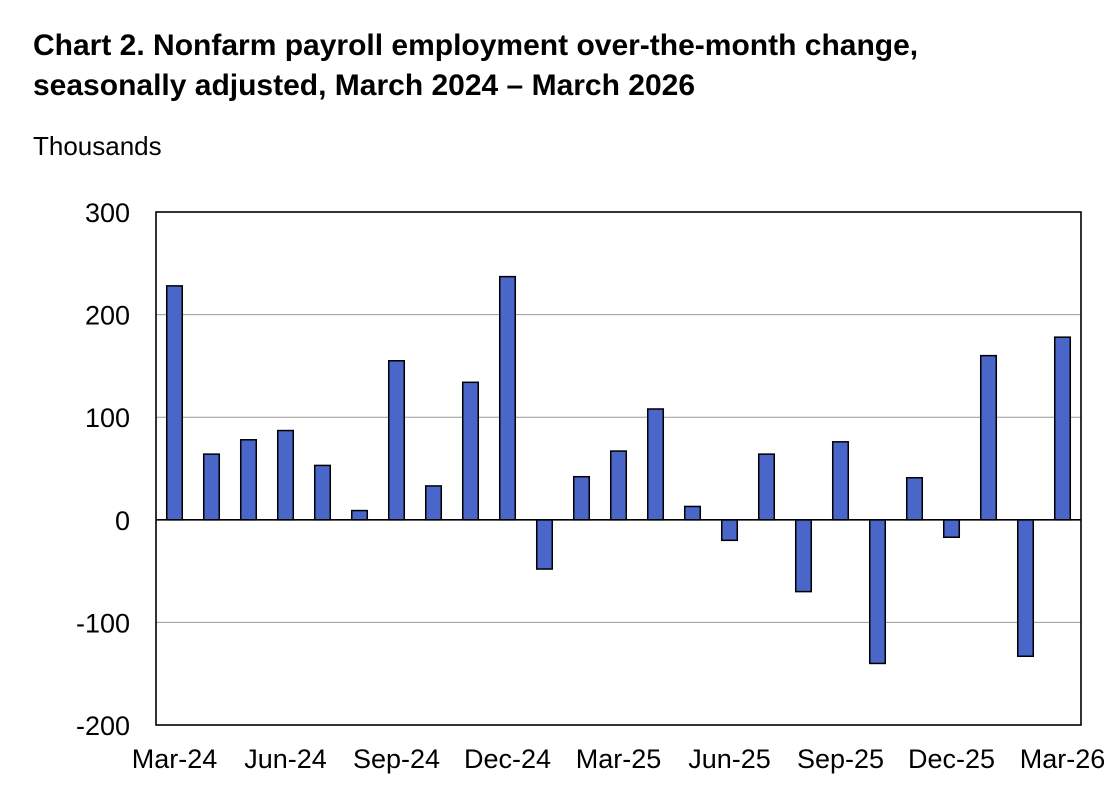 The height and width of the screenshot is (808, 1116). I want to click on y-tick-label: -200, so click(103, 726).